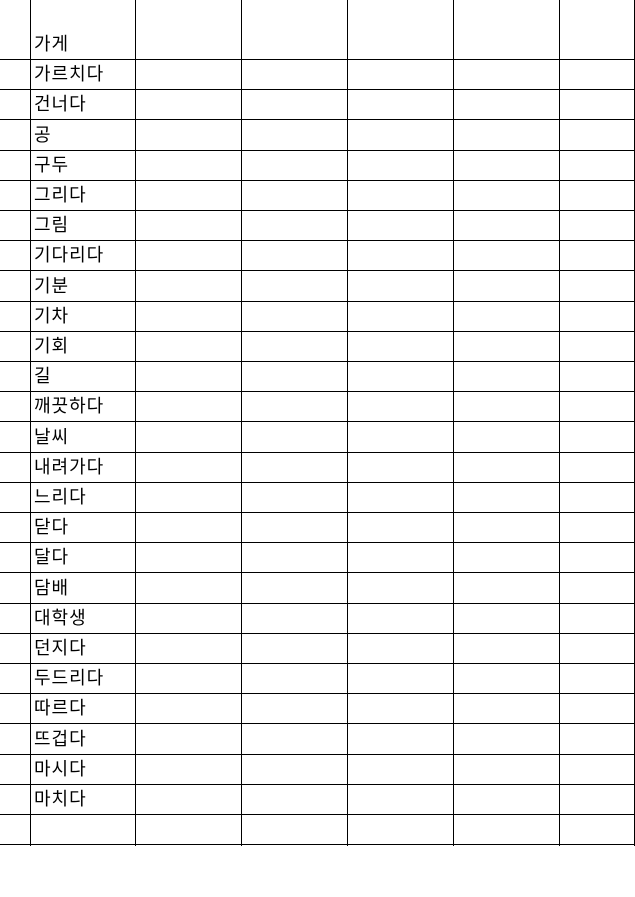 This screenshot has height=897, width=635. What do you see at coordinates (60, 648) in the screenshot?
I see `vocabulary-word: 던지다` at bounding box center [60, 648].